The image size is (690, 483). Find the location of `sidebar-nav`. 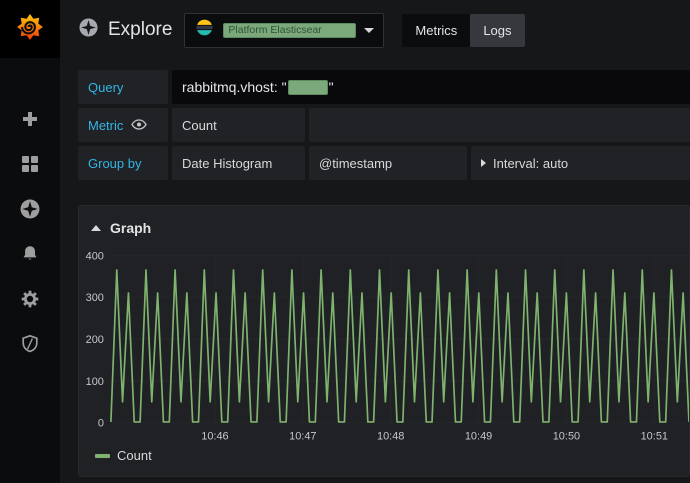

sidebar-nav is located at coordinates (30, 233).